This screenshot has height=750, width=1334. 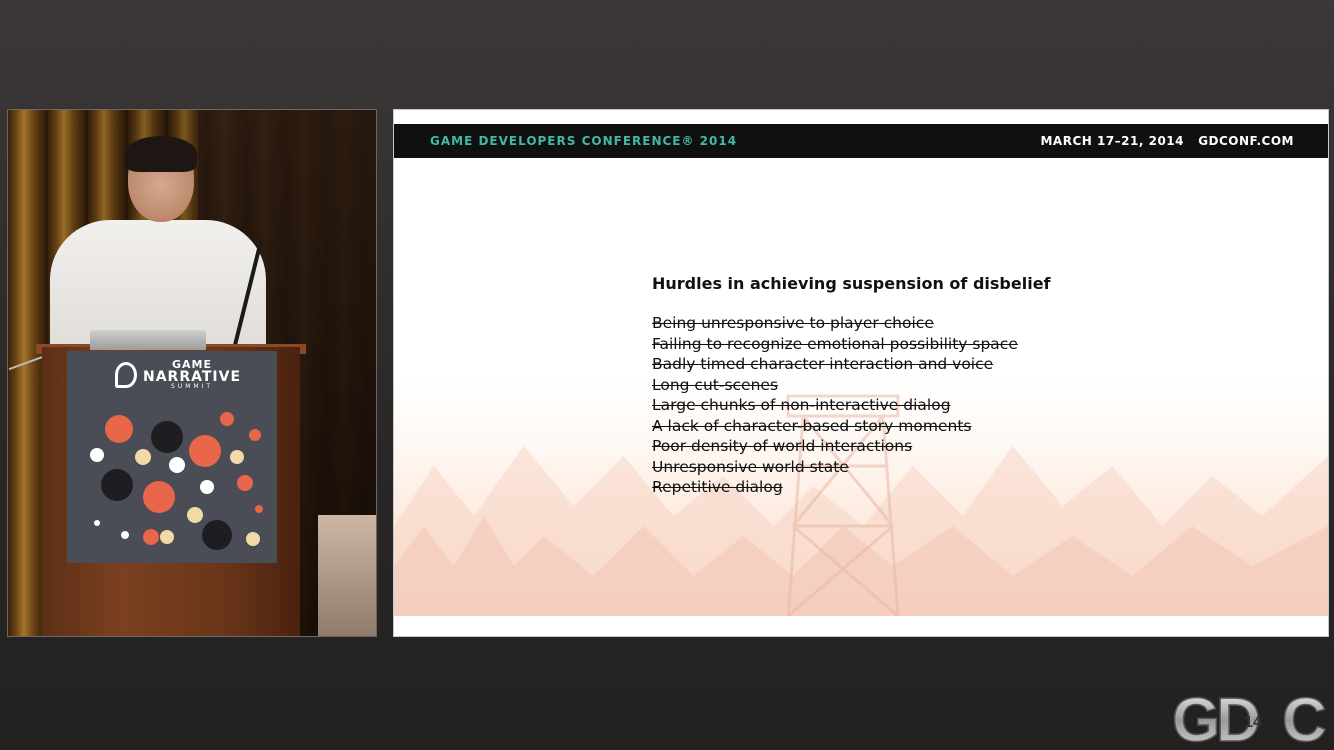 What do you see at coordinates (192, 377) in the screenshot?
I see `sign-line-2: NARRATIVE` at bounding box center [192, 377].